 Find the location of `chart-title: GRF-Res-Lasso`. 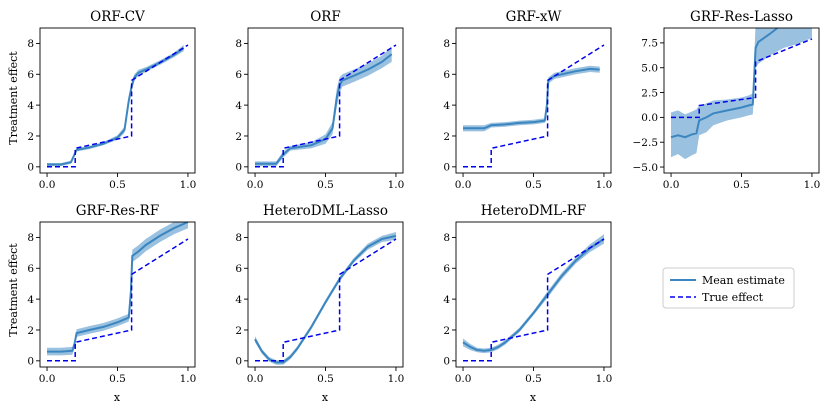

chart-title: GRF-Res-Lasso is located at coordinates (741, 17).